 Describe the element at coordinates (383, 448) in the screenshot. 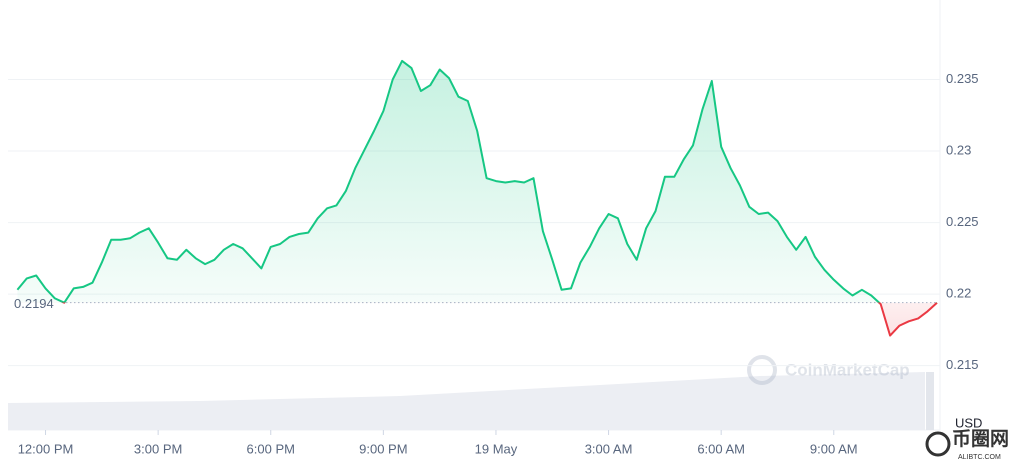

I see `x-tick-label: 9:00 PM` at that location.